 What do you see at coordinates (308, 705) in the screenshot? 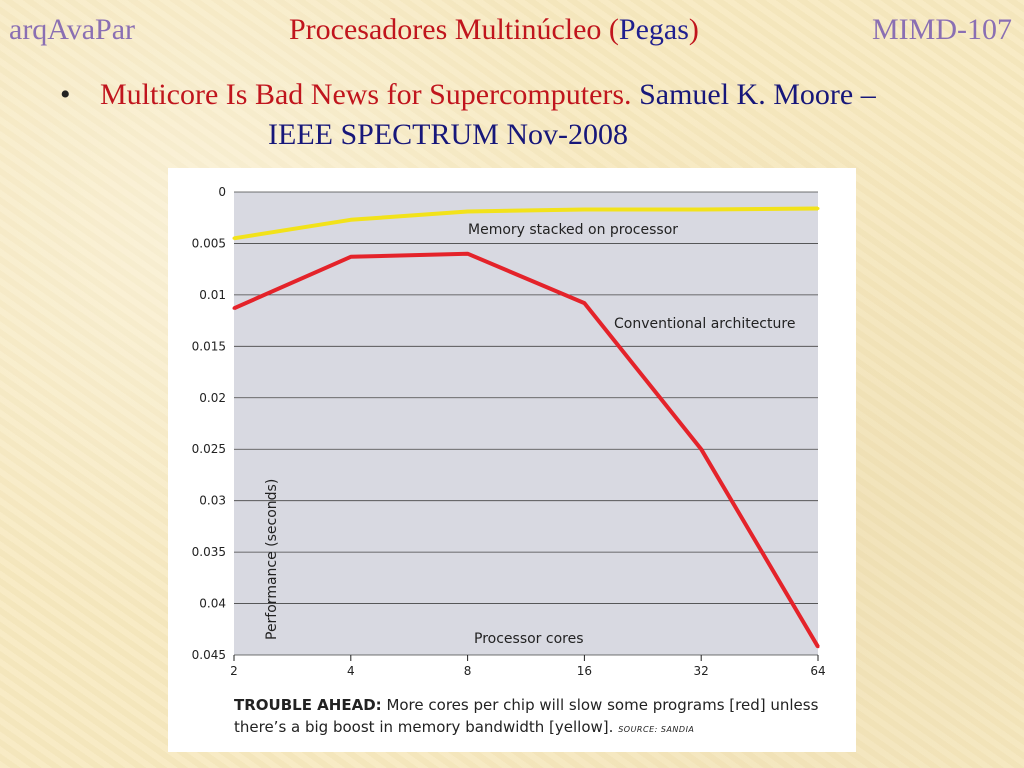
I see `caption-bold: TROUBLE AHEAD:` at bounding box center [308, 705].